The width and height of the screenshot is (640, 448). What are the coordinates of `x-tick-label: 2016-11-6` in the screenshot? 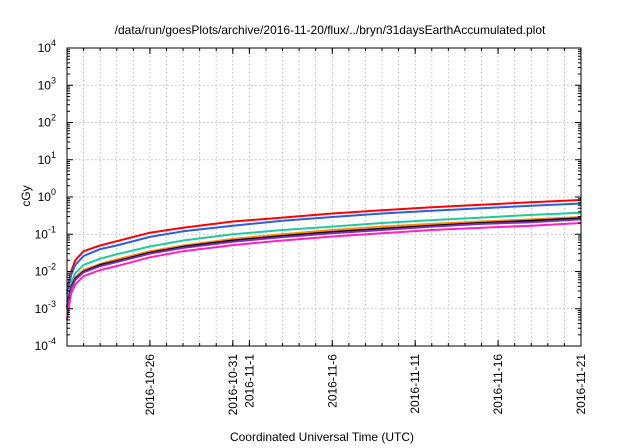 It's located at (332, 381).